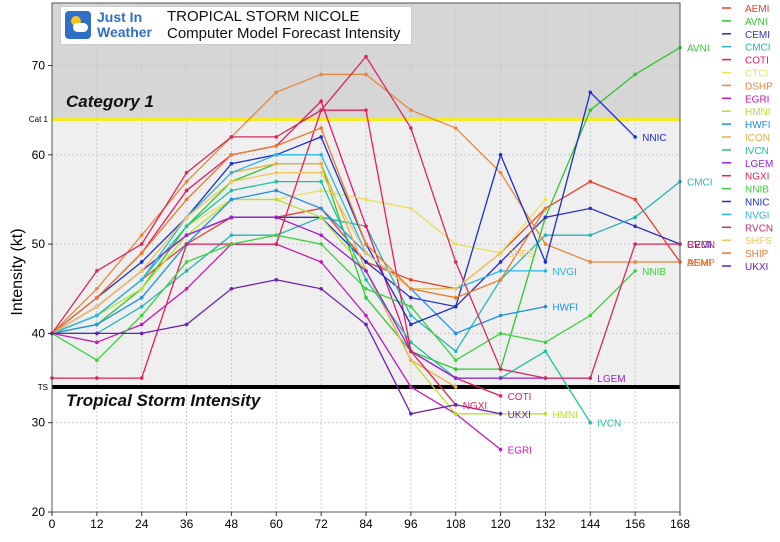 The image size is (780, 542). What do you see at coordinates (757, 254) in the screenshot?
I see `legend-label-ship: SHIP` at bounding box center [757, 254].